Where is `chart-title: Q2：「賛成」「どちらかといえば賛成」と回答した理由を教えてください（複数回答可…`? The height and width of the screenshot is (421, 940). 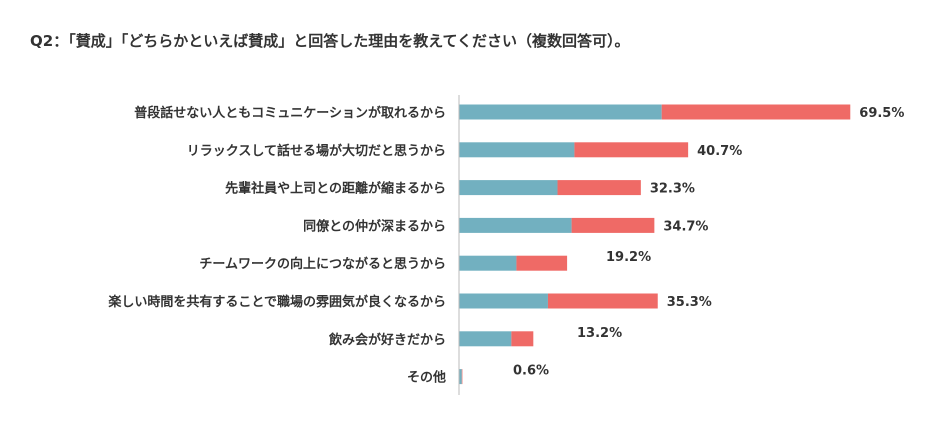 chart-title: Q2：「賛成」「どちらかといえば賛成」と回答した理由を教えてください（複数回答可… is located at coordinates (330, 41).